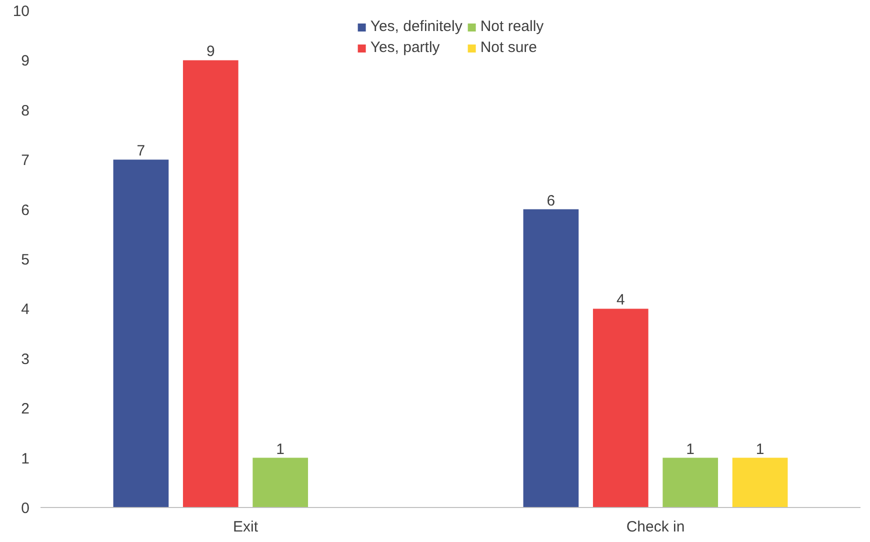  Describe the element at coordinates (25, 309) in the screenshot. I see `y-tick-label: 4` at that location.